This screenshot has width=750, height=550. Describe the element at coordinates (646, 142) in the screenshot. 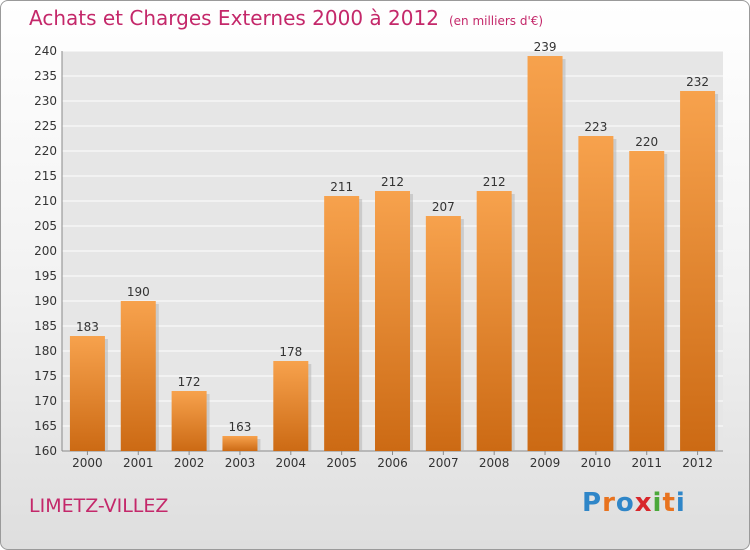

I see `data-label: 220` at that location.